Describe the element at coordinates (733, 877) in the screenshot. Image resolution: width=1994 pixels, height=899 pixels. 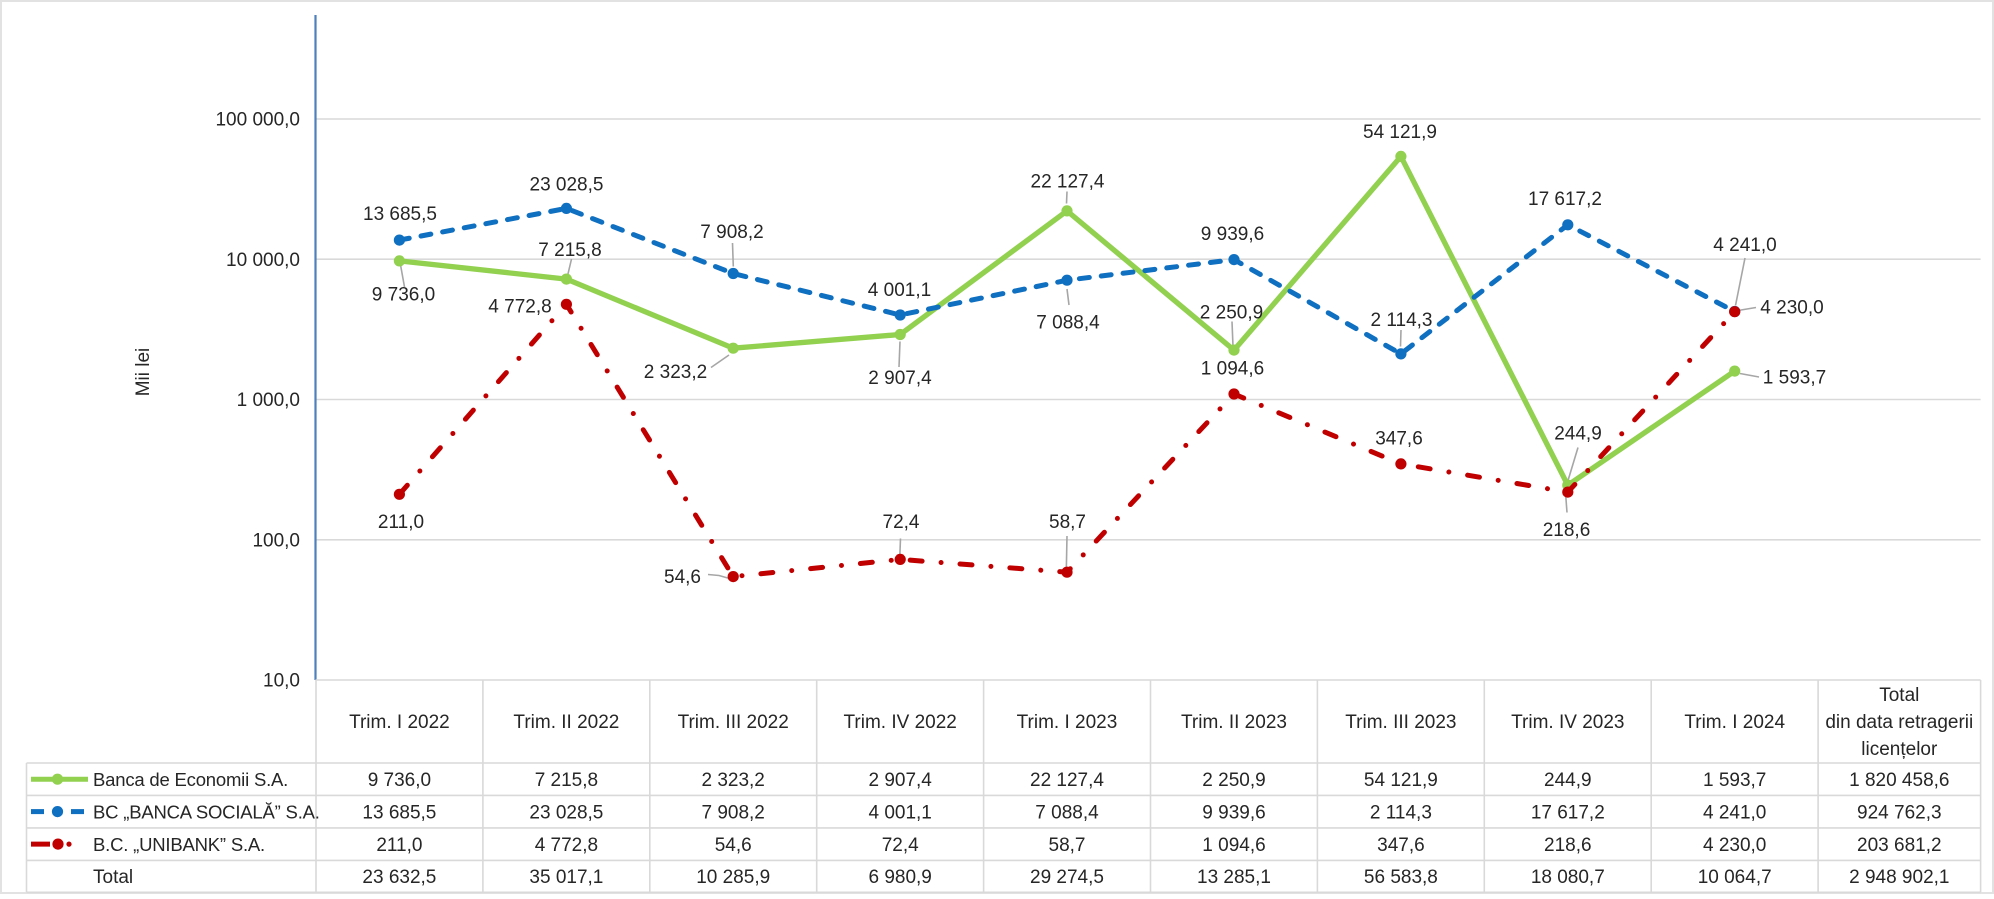
I see `svg-text: 10 285,9` at that location.